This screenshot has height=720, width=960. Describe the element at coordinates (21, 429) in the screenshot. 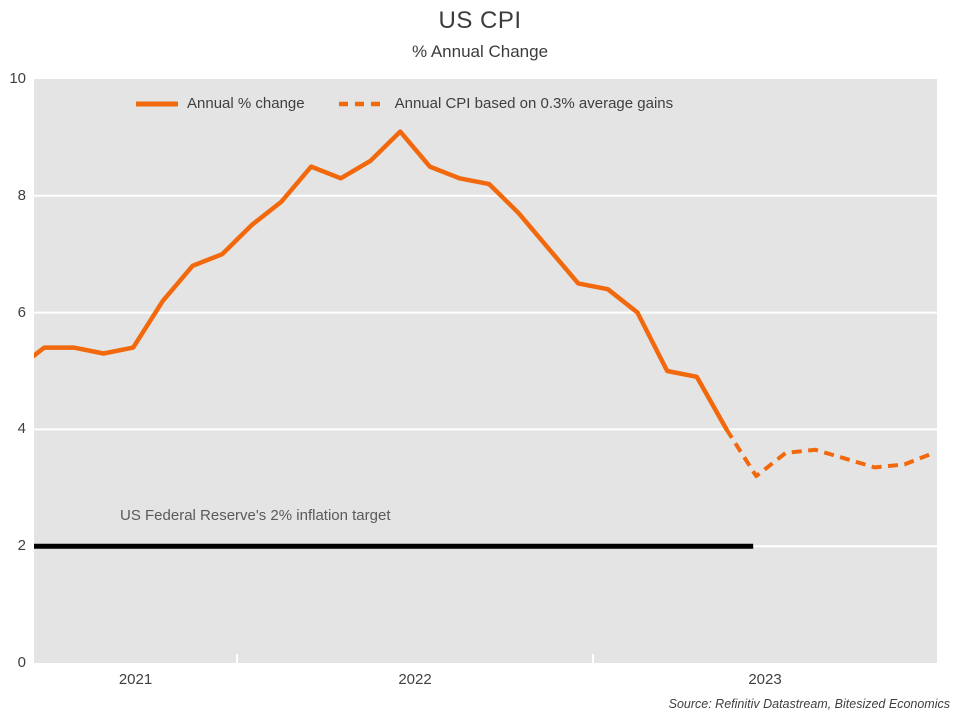

I see `y-tick-label-4: 4` at that location.